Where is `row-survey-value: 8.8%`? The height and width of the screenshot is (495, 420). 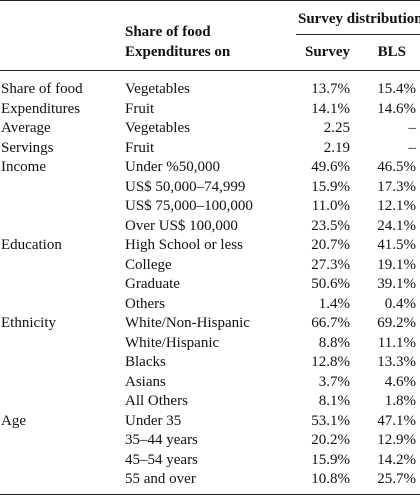 row-survey-value: 8.8% is located at coordinates (334, 342).